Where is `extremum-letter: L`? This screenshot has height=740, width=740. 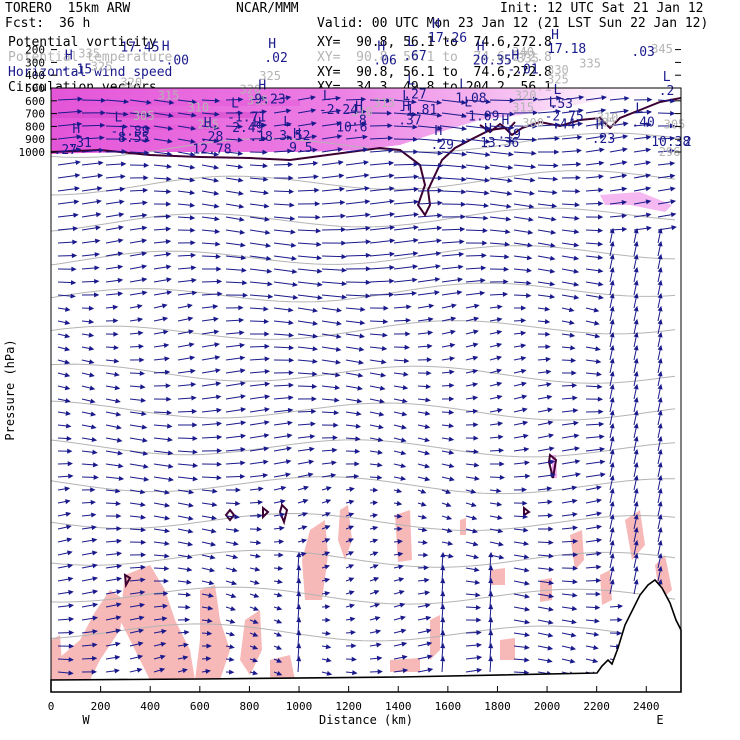
extremum-letter: L is located at coordinates (639, 108).